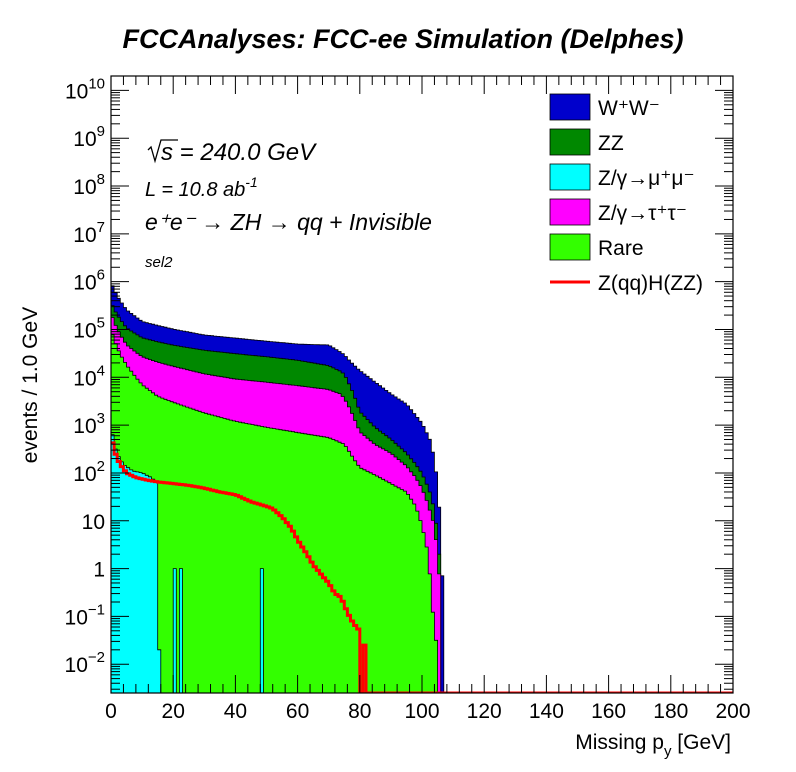 Image resolution: width=796 pixels, height=772 pixels. What do you see at coordinates (173, 711) in the screenshot?
I see `x-tick-label: 20` at bounding box center [173, 711].